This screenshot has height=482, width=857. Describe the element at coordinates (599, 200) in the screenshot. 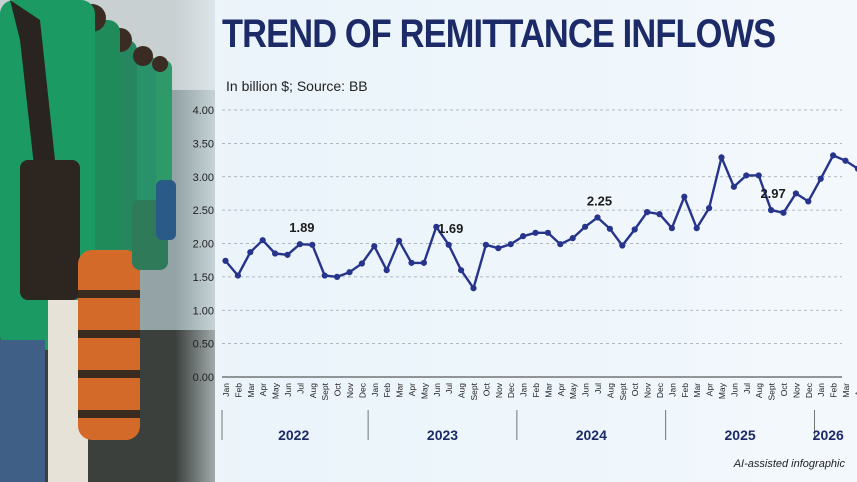

I see `data-label: 2.25` at that location.